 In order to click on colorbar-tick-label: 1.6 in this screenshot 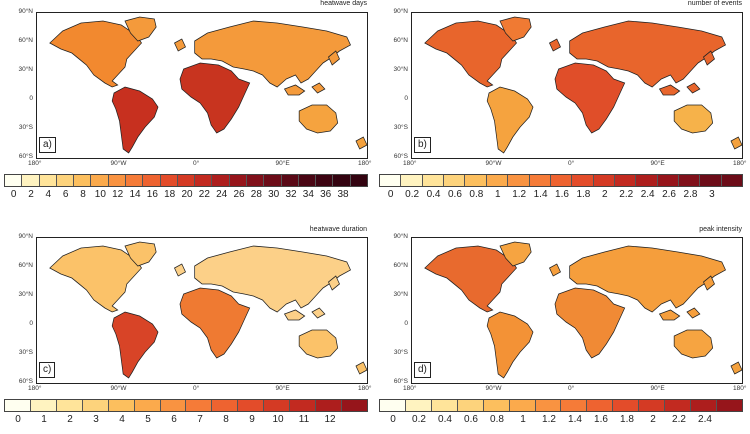, I will do `click(601, 419)`.